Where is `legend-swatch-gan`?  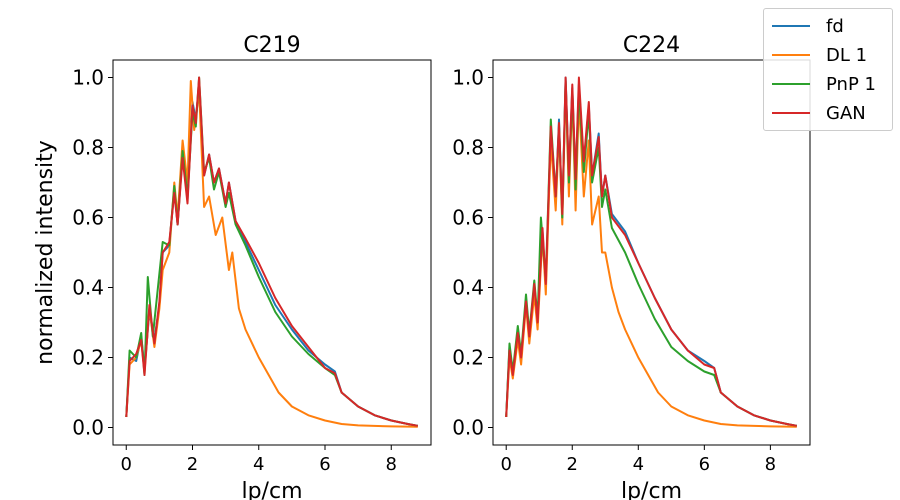 legend-swatch-gan is located at coordinates (791, 113).